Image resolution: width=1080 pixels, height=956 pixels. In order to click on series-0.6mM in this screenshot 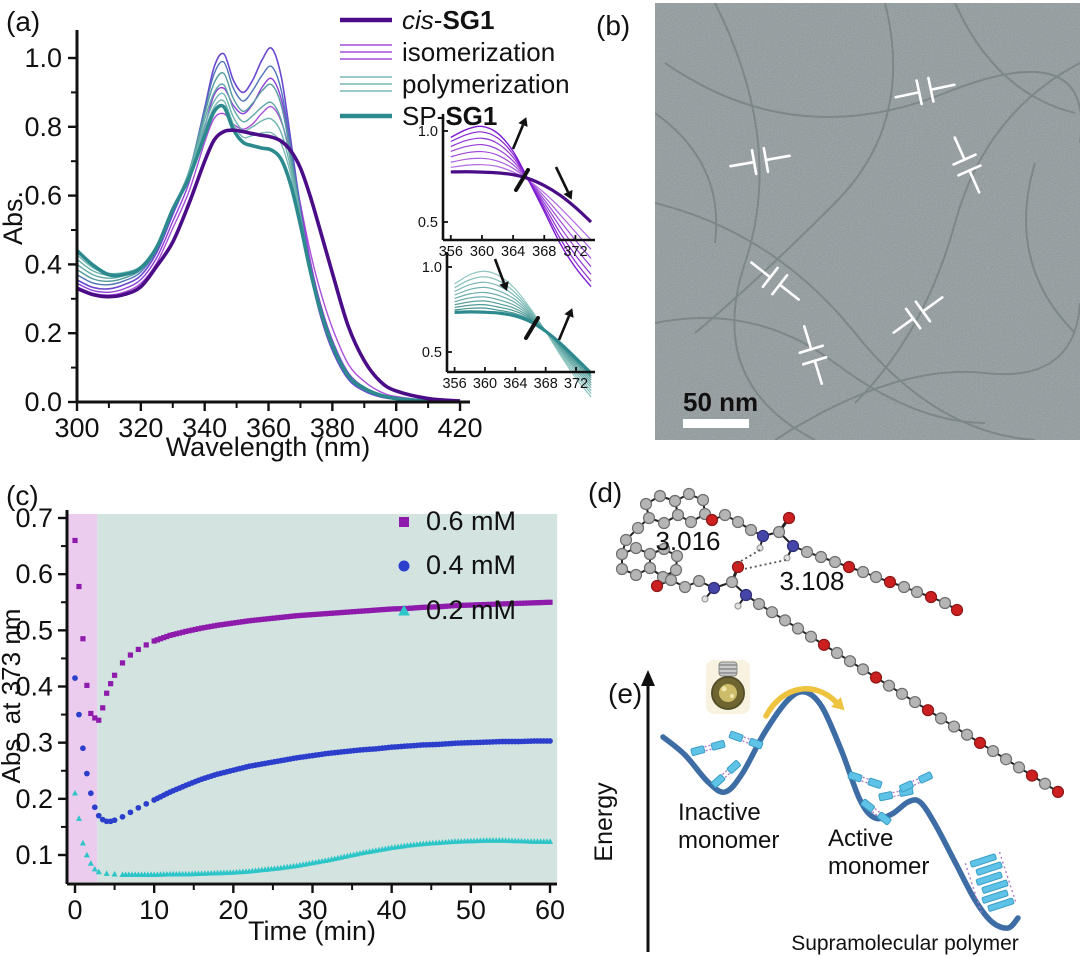, I will do `click(312, 630)`.